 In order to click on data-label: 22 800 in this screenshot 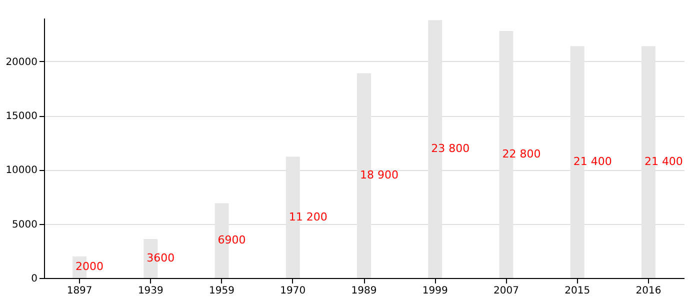, I will do `click(521, 154)`.